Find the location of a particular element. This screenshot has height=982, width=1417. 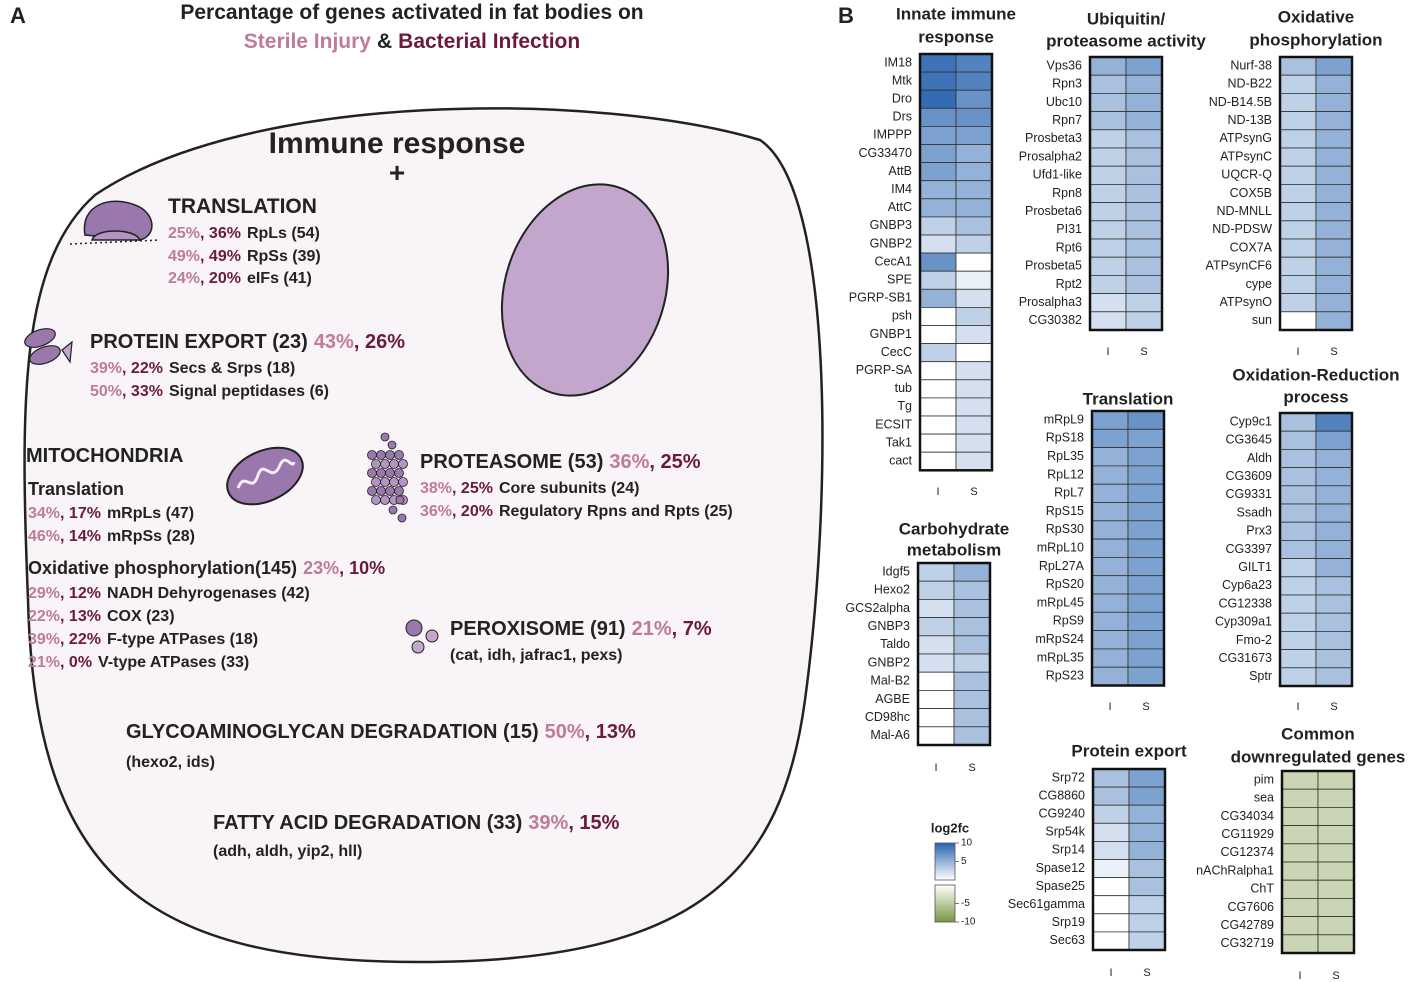

text-line: MITOCHONDRIA is located at coordinates (104, 456).